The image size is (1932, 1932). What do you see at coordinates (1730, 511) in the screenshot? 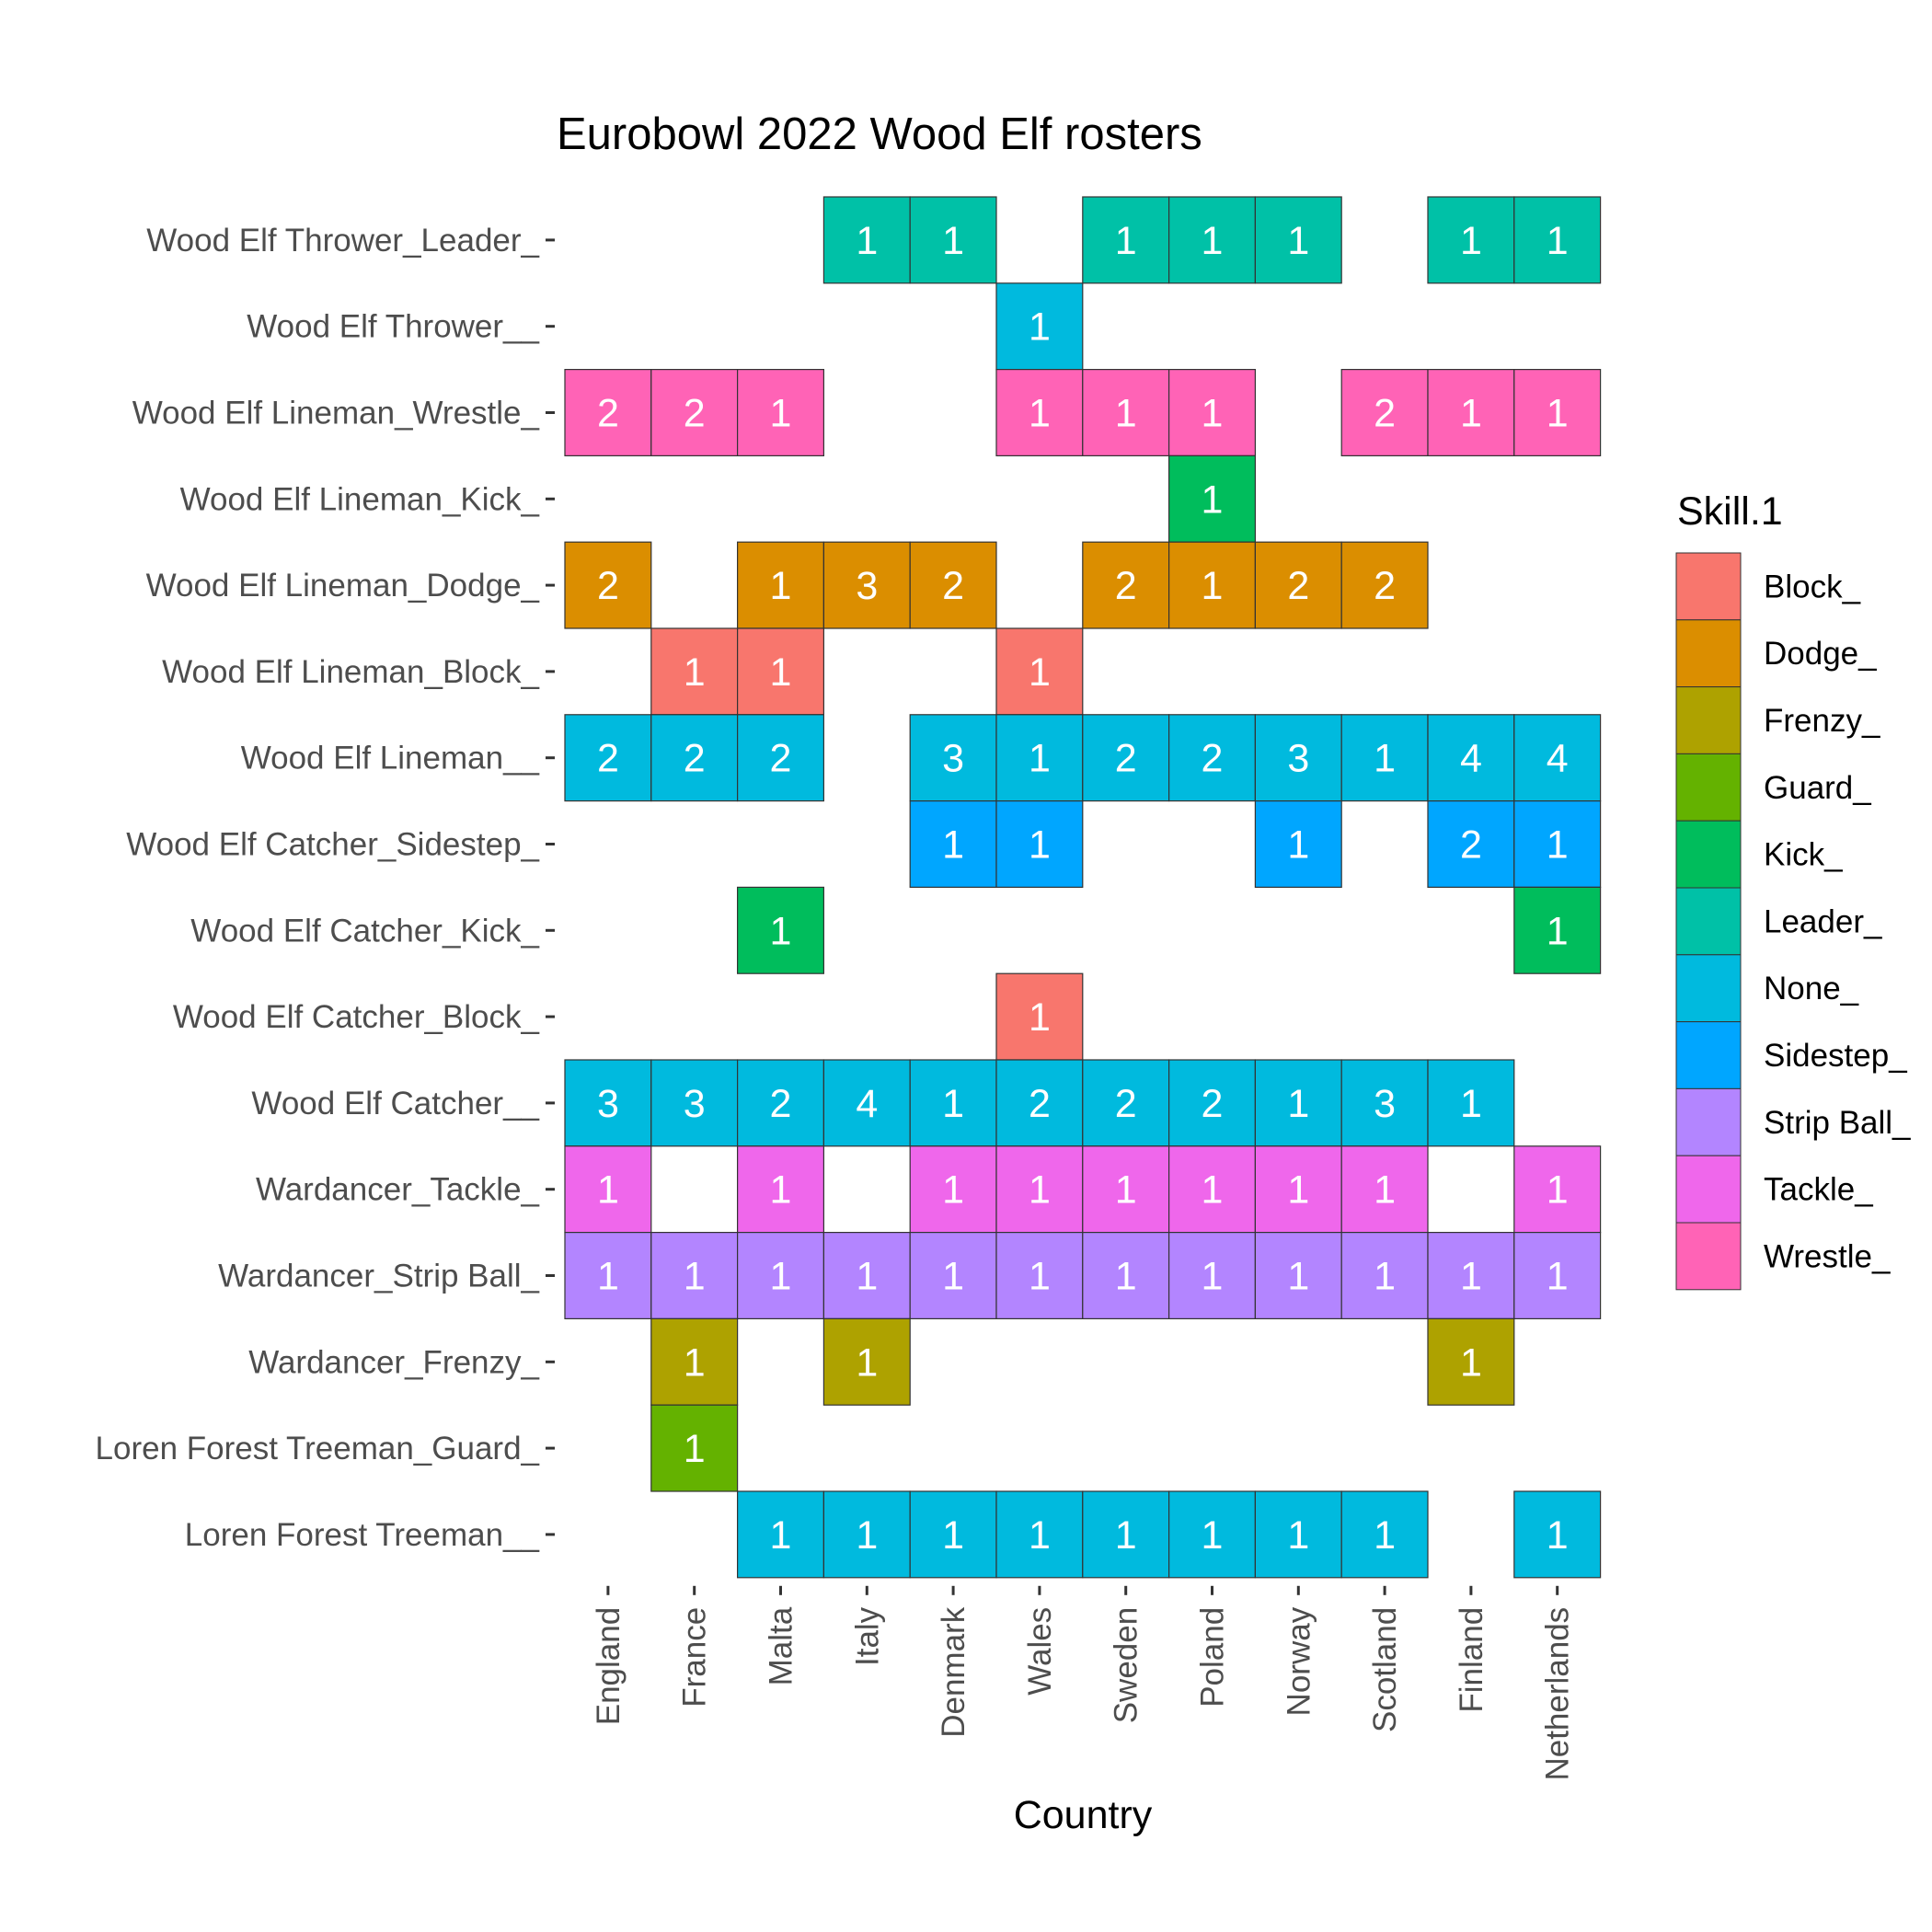
I see `legend-title: Skill.1` at bounding box center [1730, 511].